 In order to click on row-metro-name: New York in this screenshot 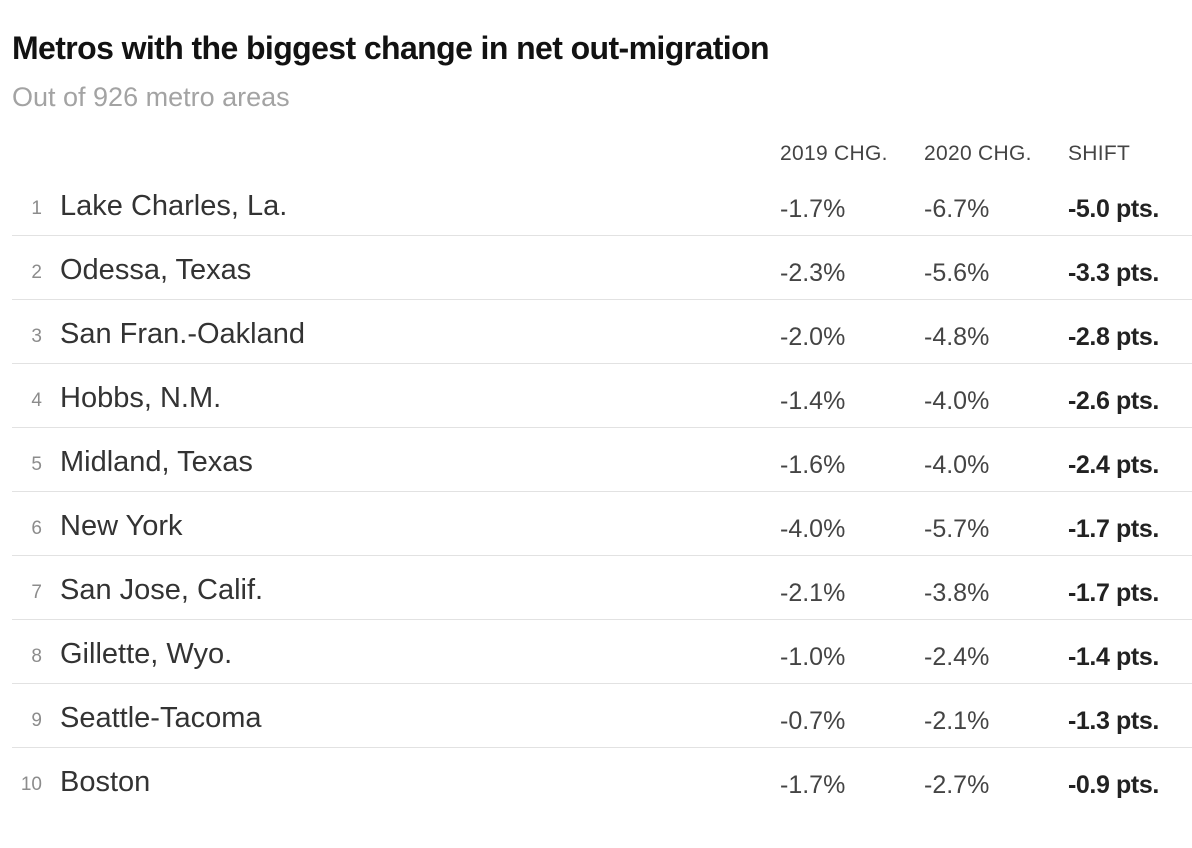, I will do `click(121, 526)`.